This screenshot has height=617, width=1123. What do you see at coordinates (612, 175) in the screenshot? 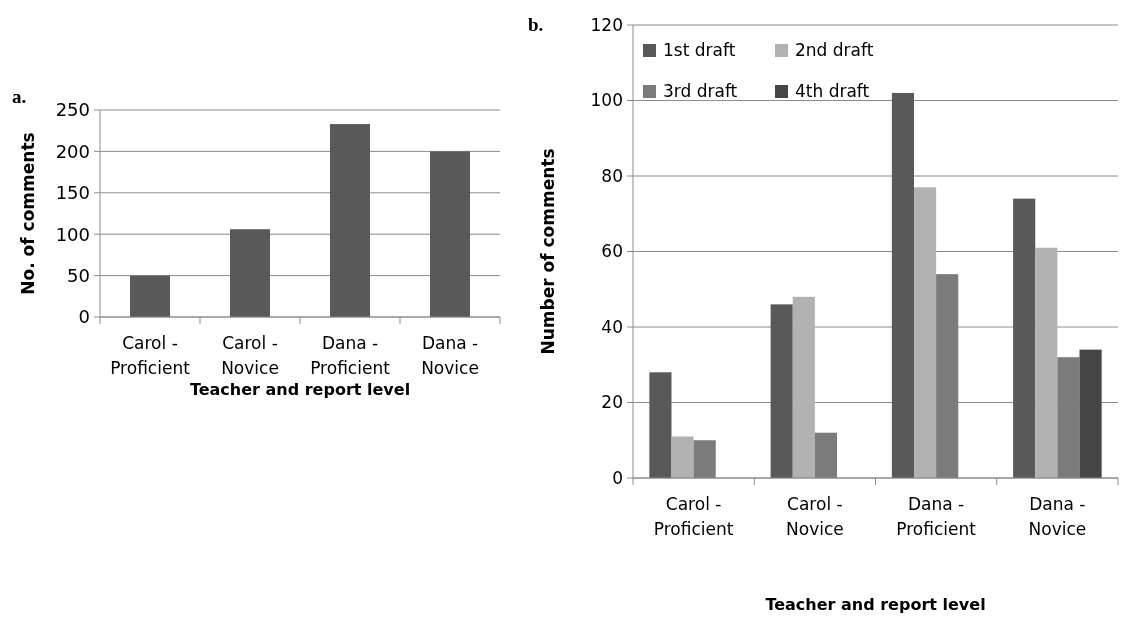
I see `y-tick-label: 80` at bounding box center [612, 175].